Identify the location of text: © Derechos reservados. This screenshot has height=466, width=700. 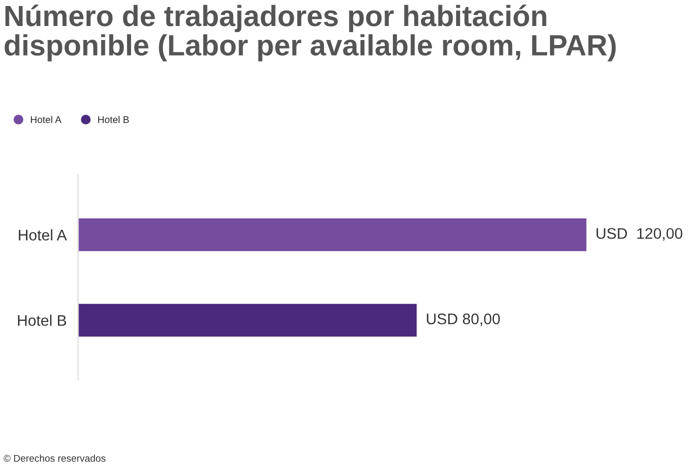
(55, 458).